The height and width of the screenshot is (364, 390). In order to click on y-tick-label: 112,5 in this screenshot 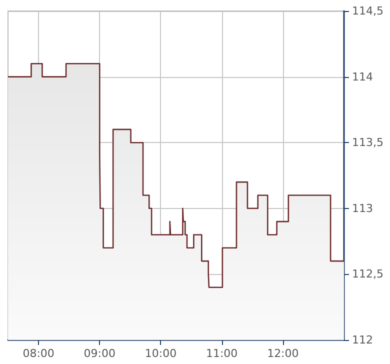, I will do `click(368, 274)`.